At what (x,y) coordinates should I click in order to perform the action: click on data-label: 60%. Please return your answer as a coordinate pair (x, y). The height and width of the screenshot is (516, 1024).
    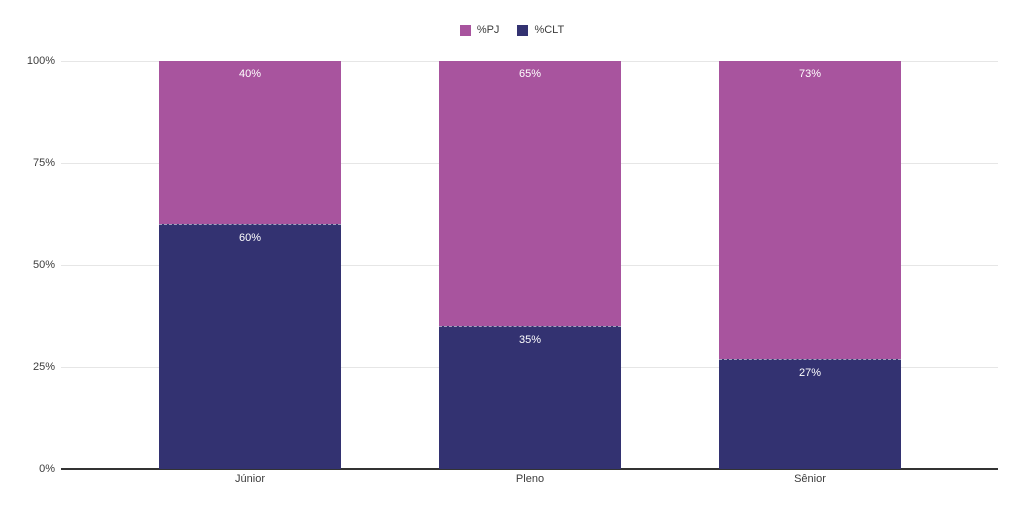
    Looking at the image, I should click on (250, 238).